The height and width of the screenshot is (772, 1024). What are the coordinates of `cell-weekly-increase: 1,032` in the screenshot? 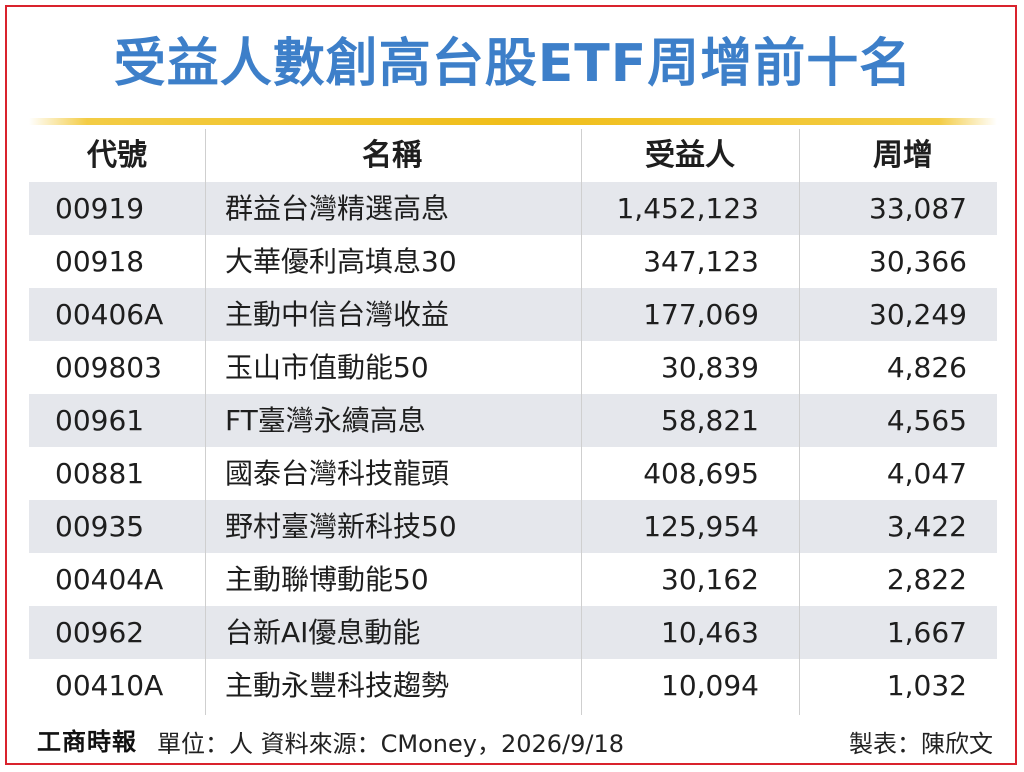 It's located at (926, 685).